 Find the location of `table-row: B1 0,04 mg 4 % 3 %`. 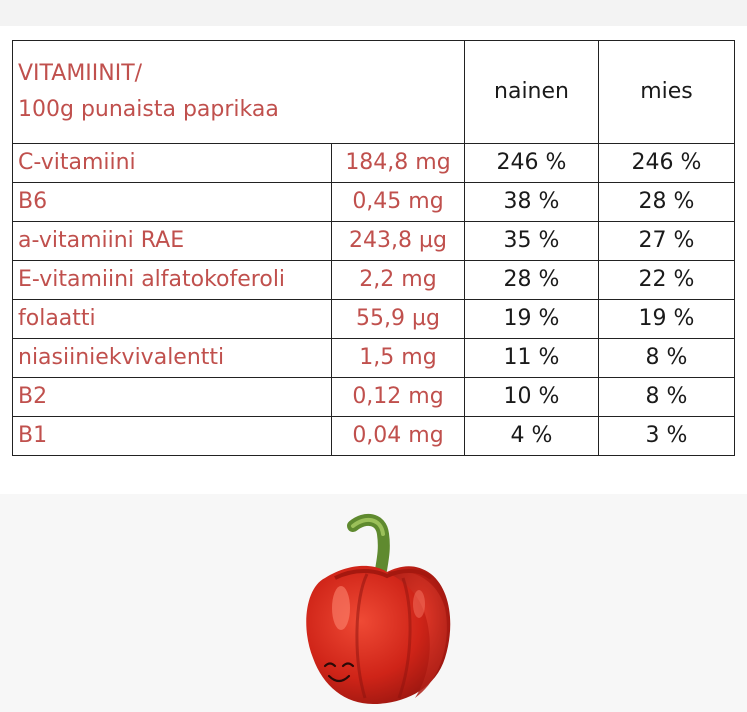

table-row: B1 0,04 mg 4 % 3 % is located at coordinates (373, 436).